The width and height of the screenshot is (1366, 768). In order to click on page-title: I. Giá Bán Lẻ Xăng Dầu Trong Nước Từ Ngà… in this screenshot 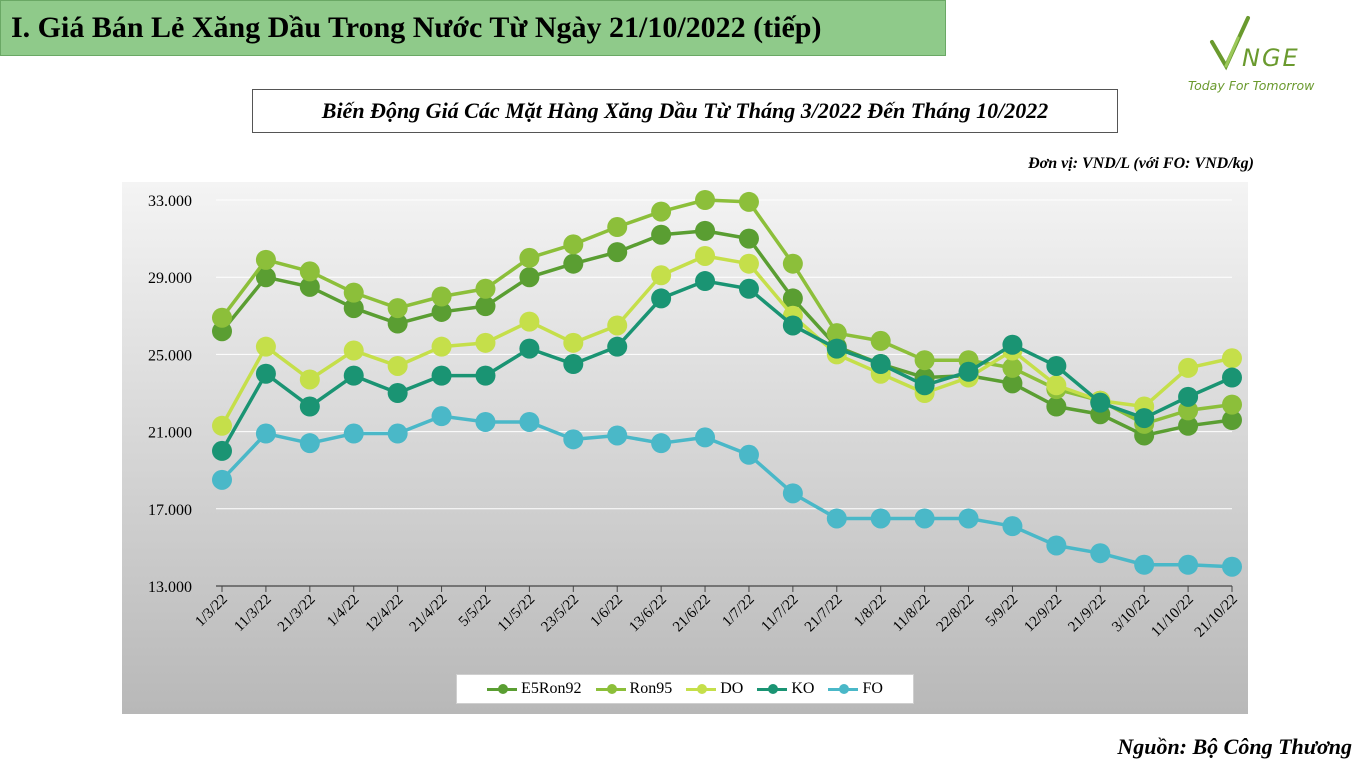, I will do `click(416, 27)`.